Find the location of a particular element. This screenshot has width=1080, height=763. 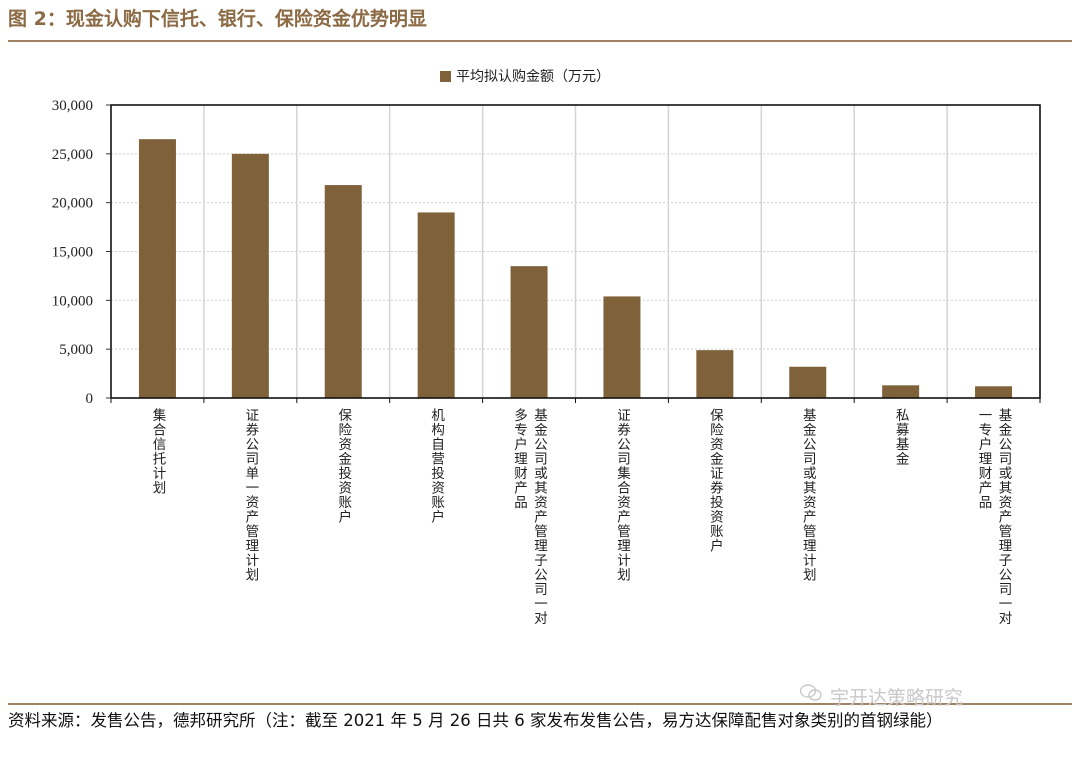

figure-title: 图 2：现金认购下信托、银行、保险资金优势明显 is located at coordinates (217, 19).